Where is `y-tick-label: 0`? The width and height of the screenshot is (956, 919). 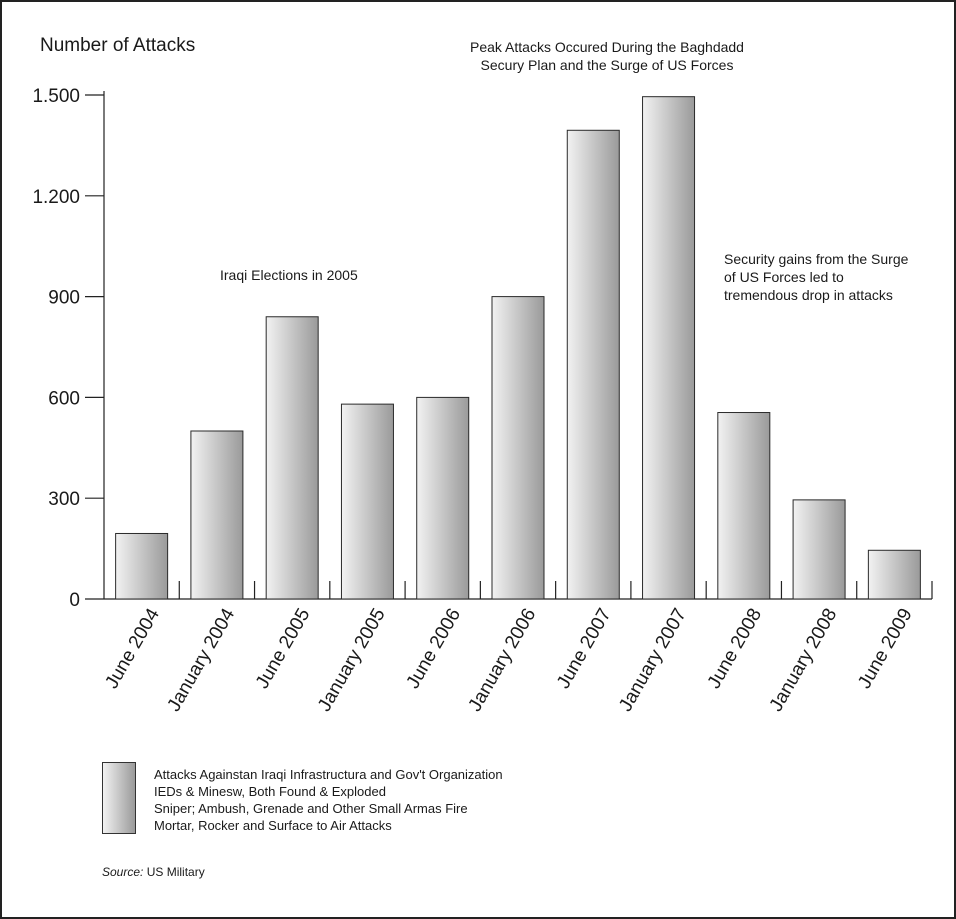
y-tick-label: 0 is located at coordinates (74, 600).